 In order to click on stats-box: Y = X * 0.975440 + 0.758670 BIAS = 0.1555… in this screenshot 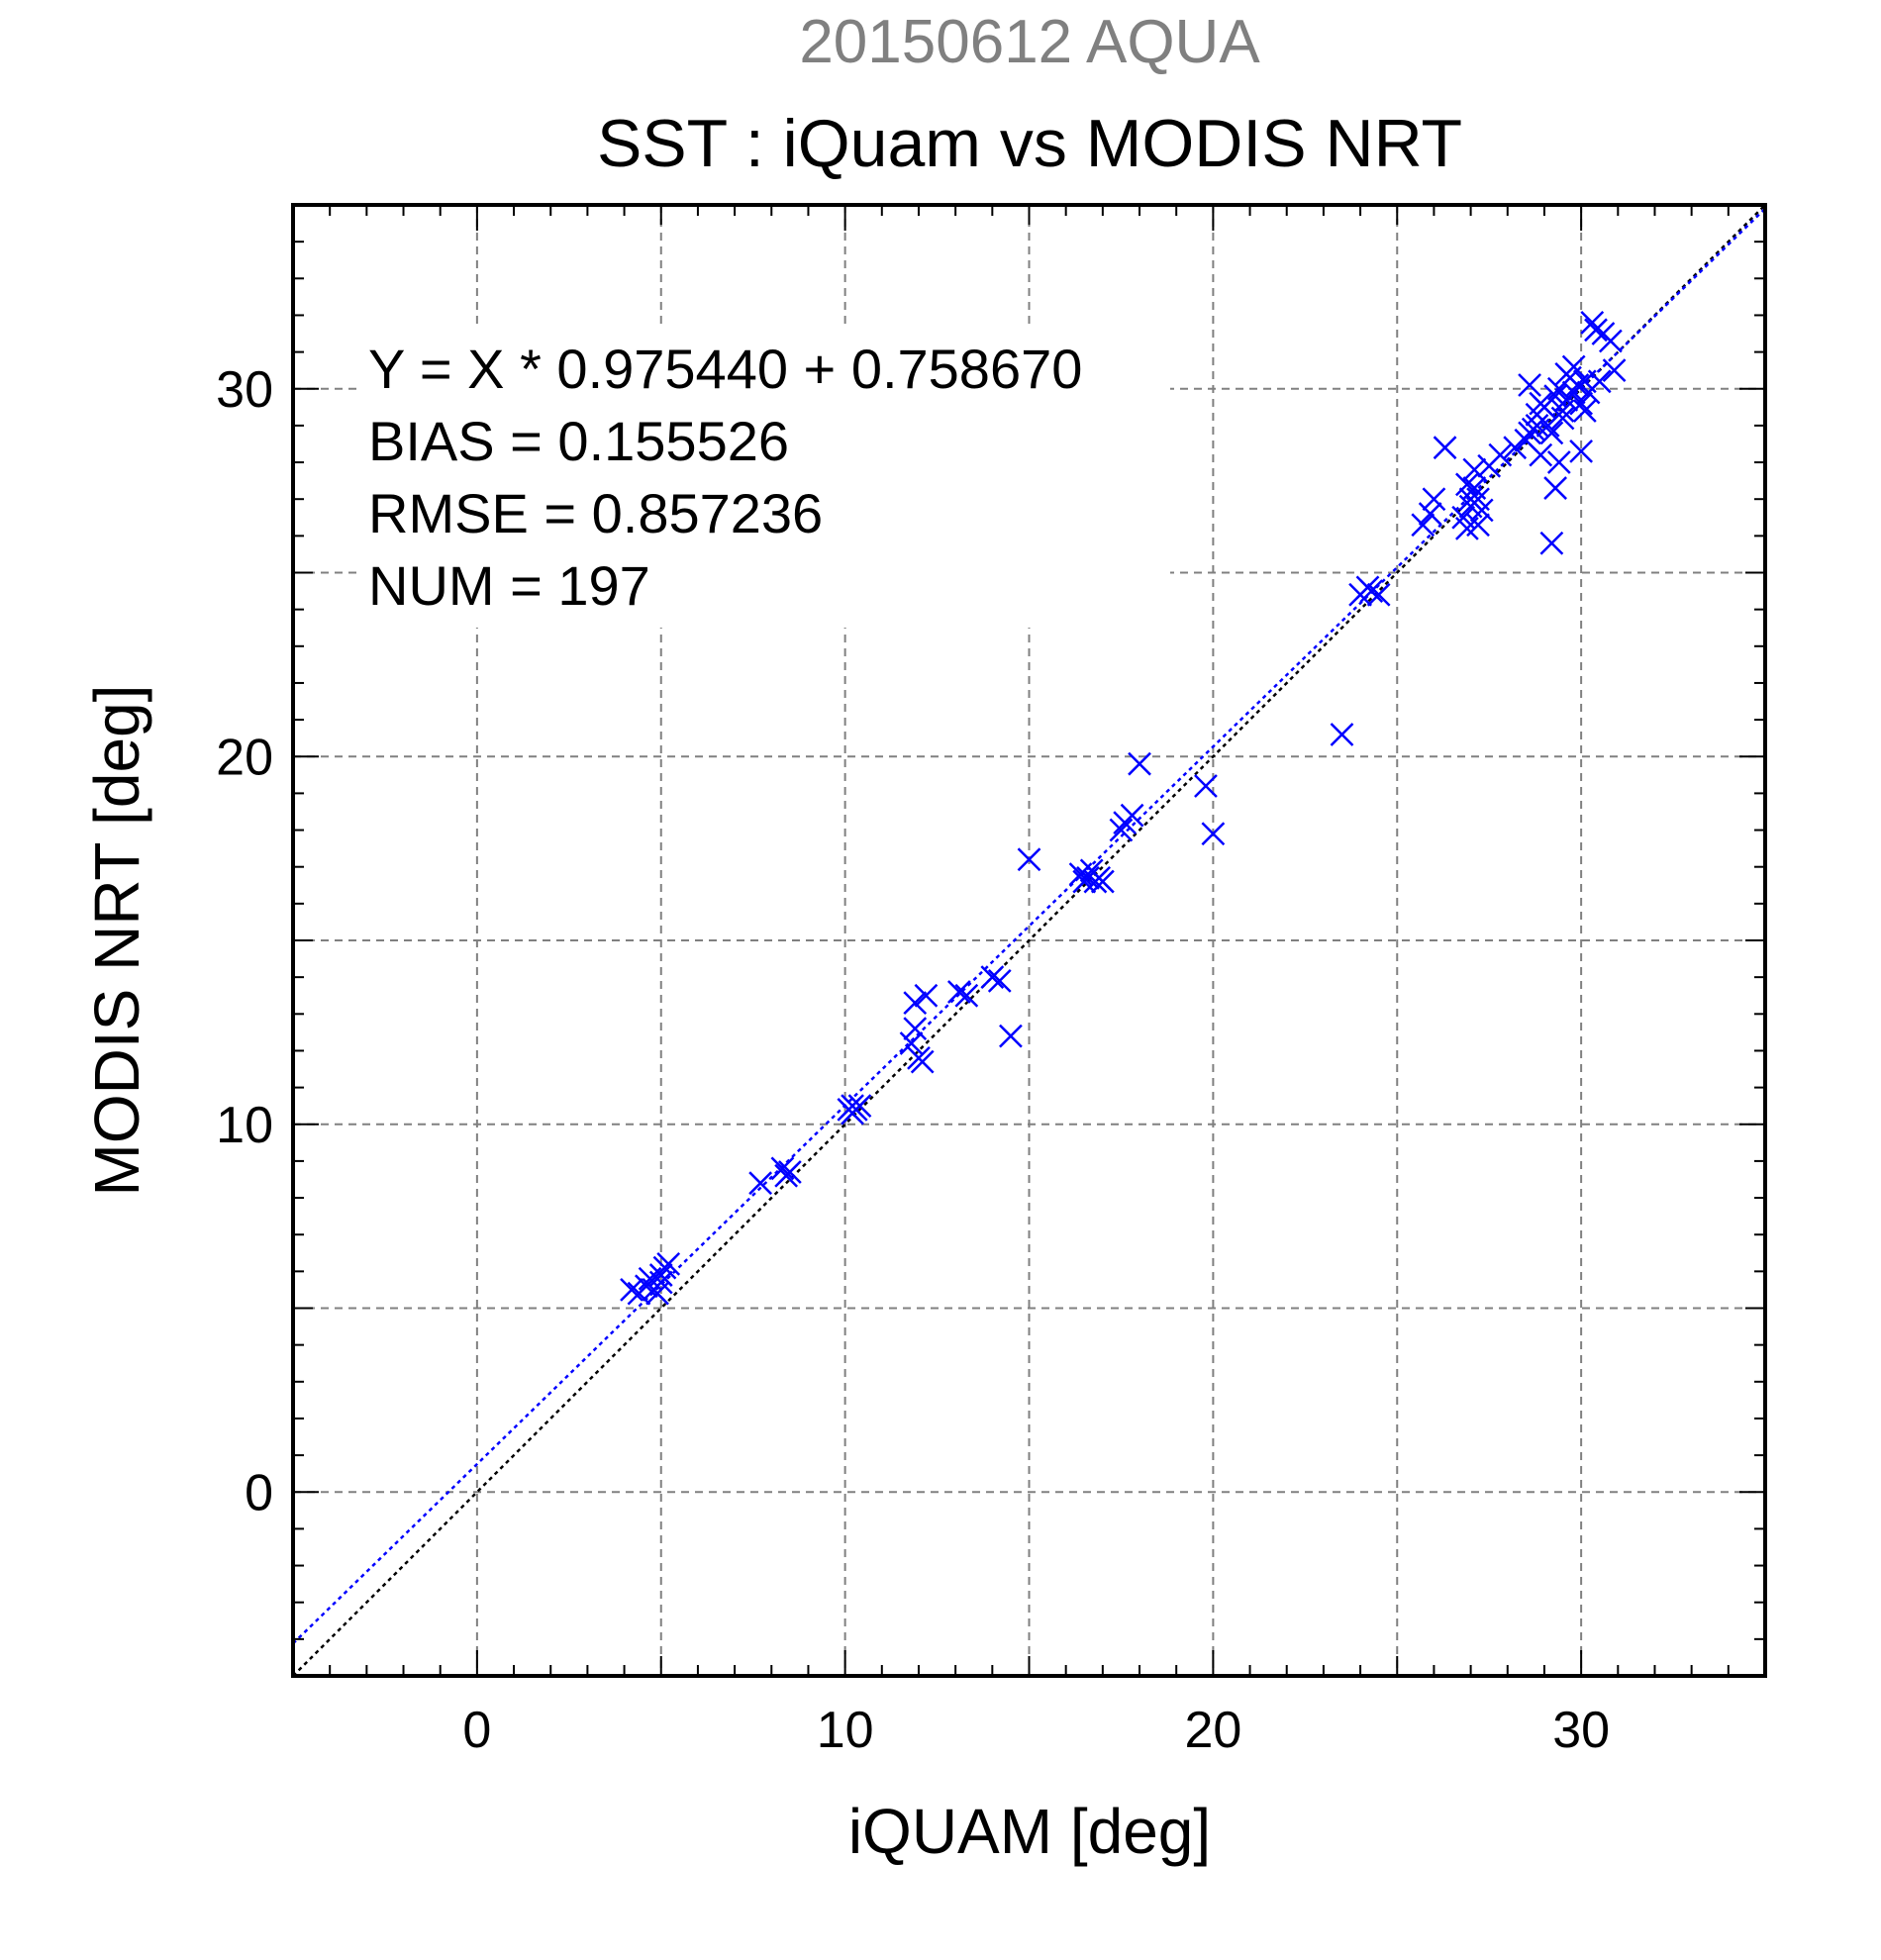, I will do `click(764, 478)`.